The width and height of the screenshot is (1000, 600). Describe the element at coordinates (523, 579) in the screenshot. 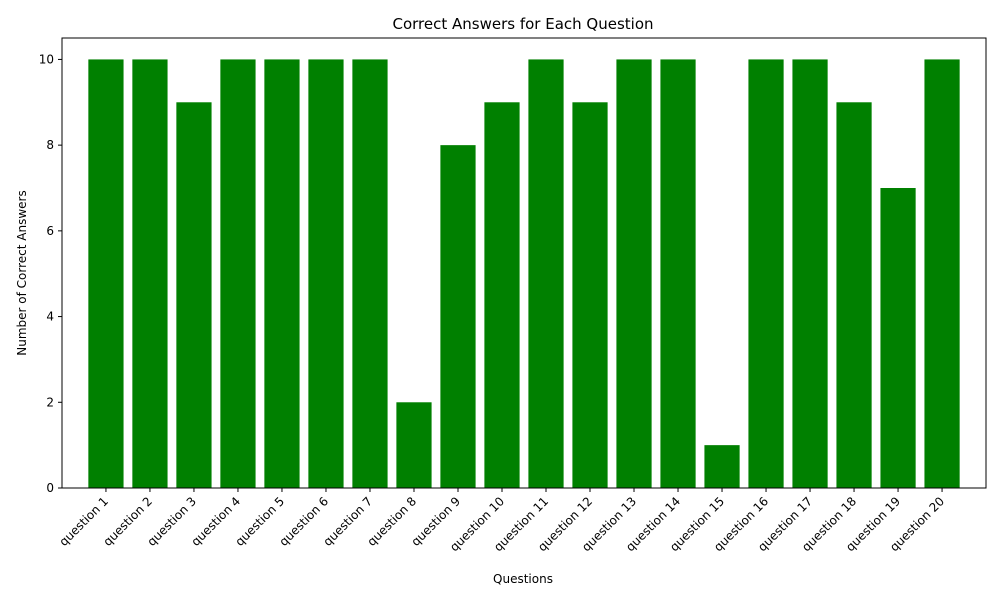

I see `x-axis-label: Questions` at that location.